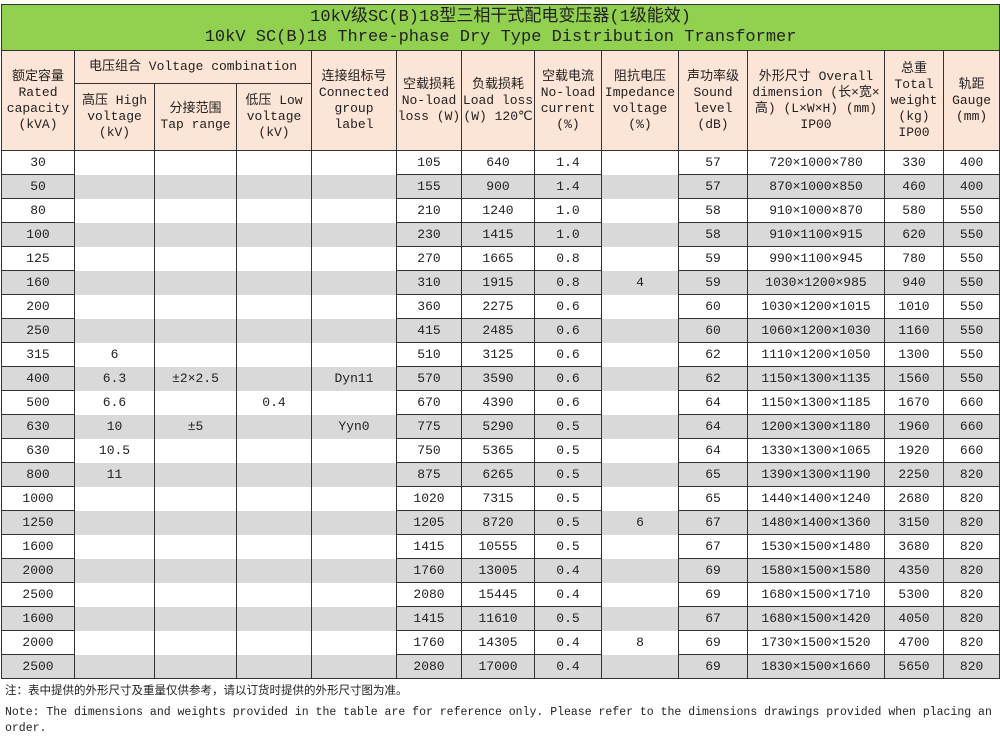 This screenshot has width=1000, height=742. Describe the element at coordinates (568, 162) in the screenshot. I see `cell-no-load-current: 1.4` at that location.